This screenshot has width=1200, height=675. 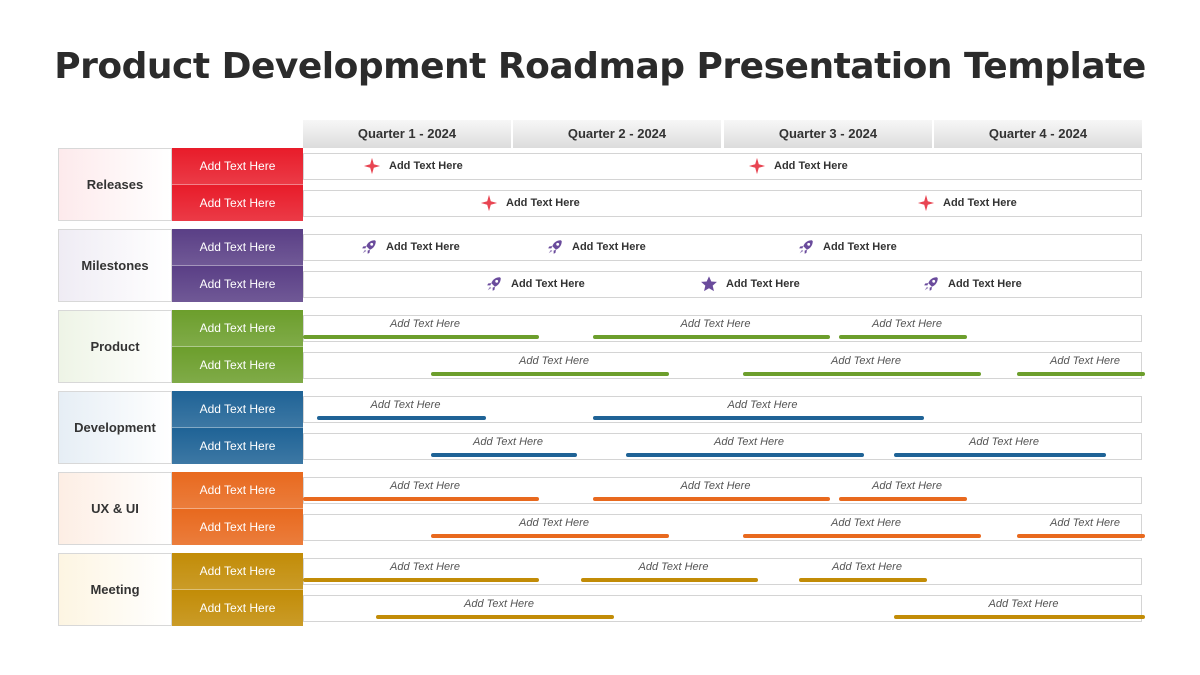 What do you see at coordinates (617, 134) in the screenshot?
I see `quarter-label: Quarter 2 - 2024` at bounding box center [617, 134].